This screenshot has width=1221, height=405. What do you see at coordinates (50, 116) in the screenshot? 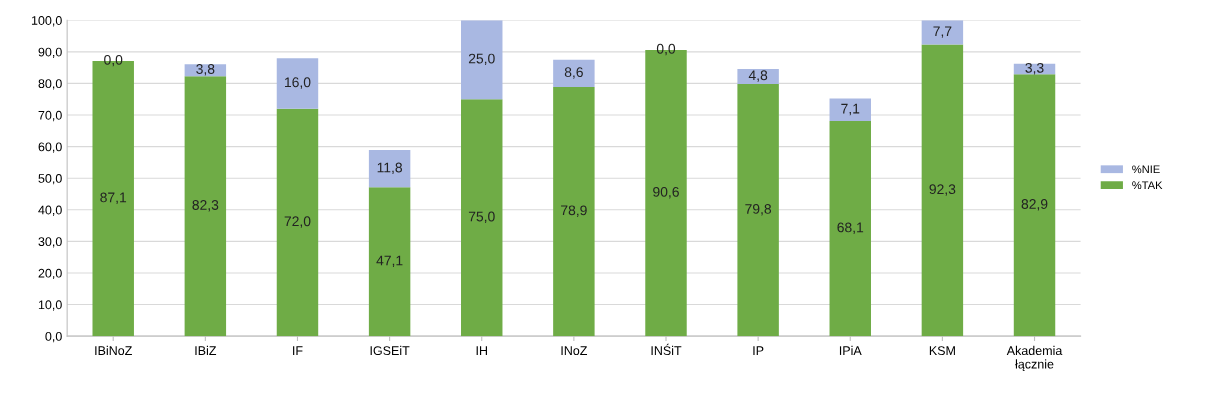
I see `y-tick-label: 70,0` at bounding box center [50, 116].